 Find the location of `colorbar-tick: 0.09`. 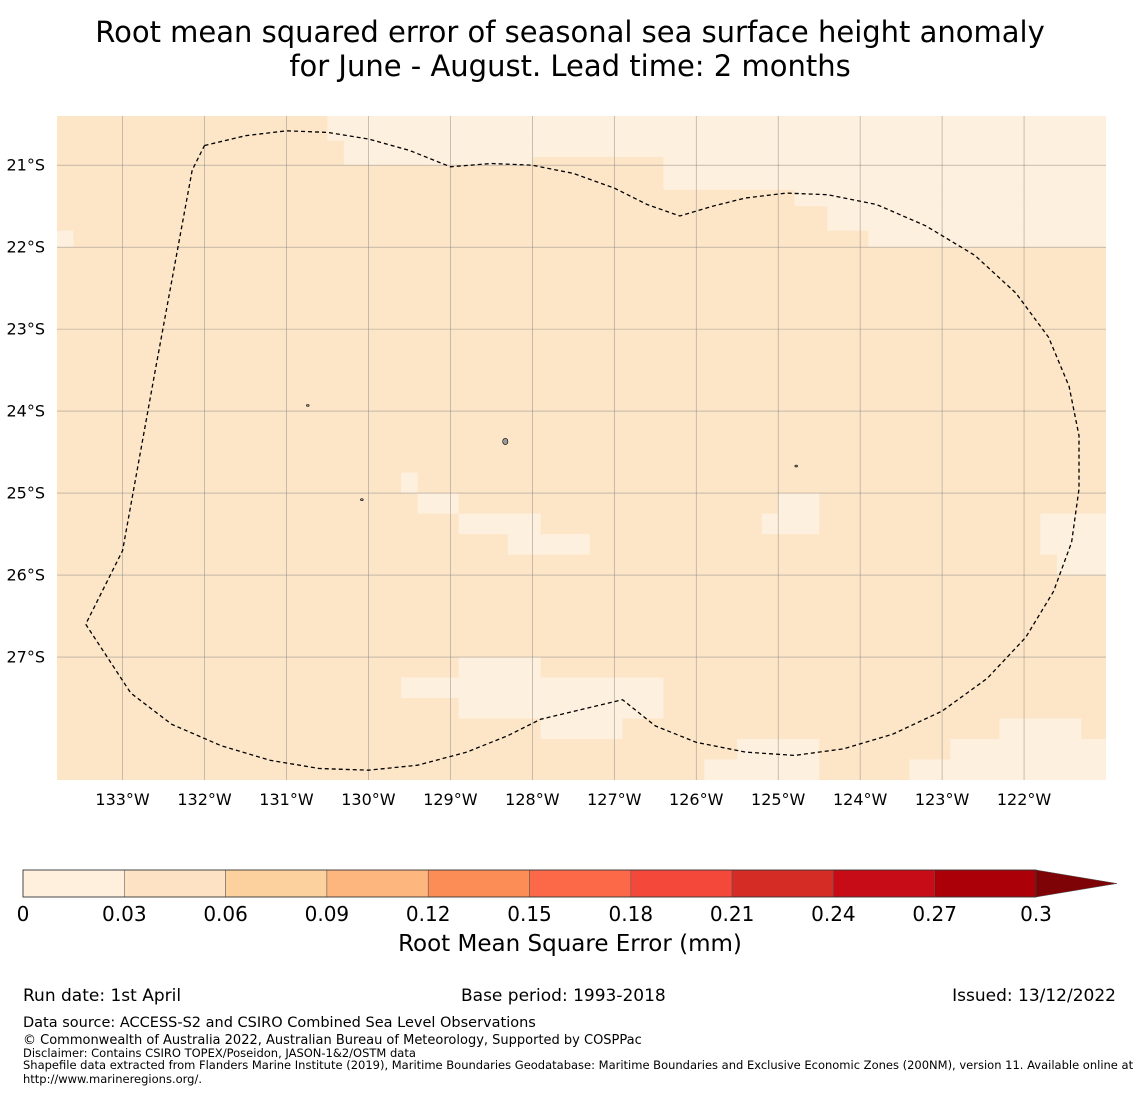

colorbar-tick: 0.09 is located at coordinates (327, 914).